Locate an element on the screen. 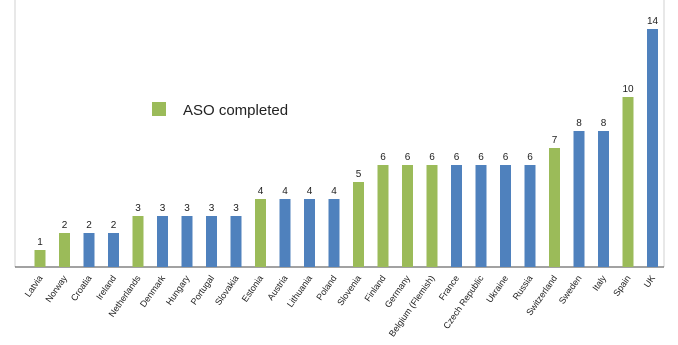 The width and height of the screenshot is (678, 345). bar-france is located at coordinates (456, 216).